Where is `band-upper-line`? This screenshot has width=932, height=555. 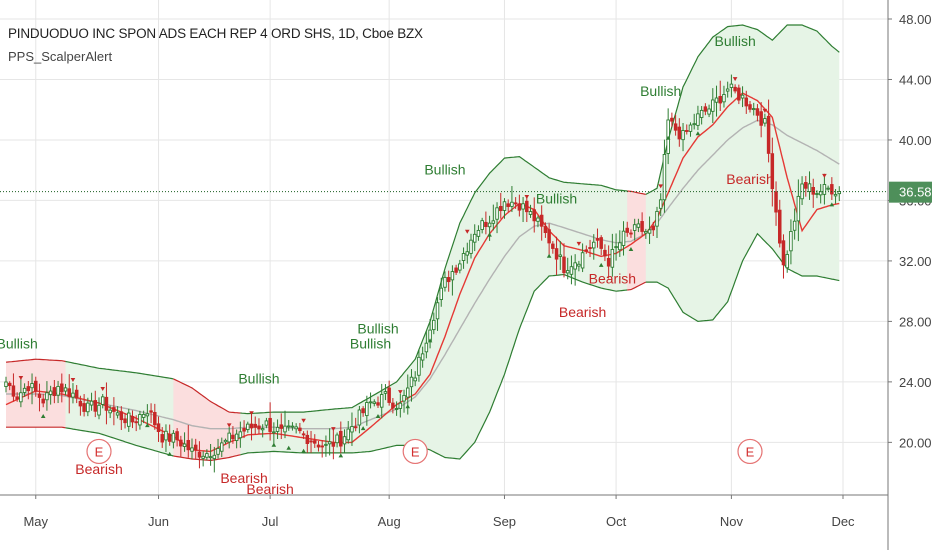 band-upper-line is located at coordinates (119, 370).